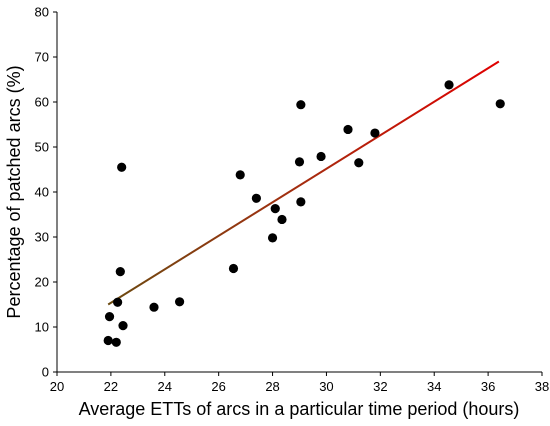  What do you see at coordinates (42, 57) in the screenshot?
I see `y-tick-label: 70` at bounding box center [42, 57].